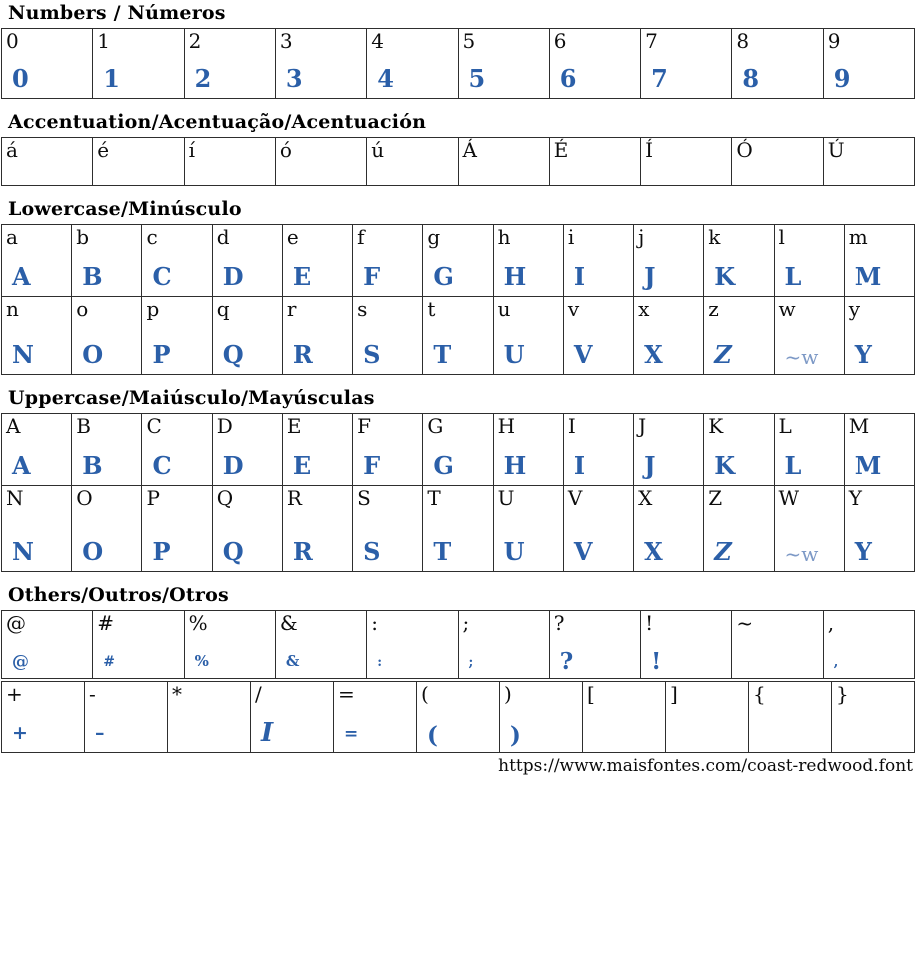 The height and width of the screenshot is (977, 916). Describe the element at coordinates (230, 162) in the screenshot. I see `glyph-cell: í` at that location.